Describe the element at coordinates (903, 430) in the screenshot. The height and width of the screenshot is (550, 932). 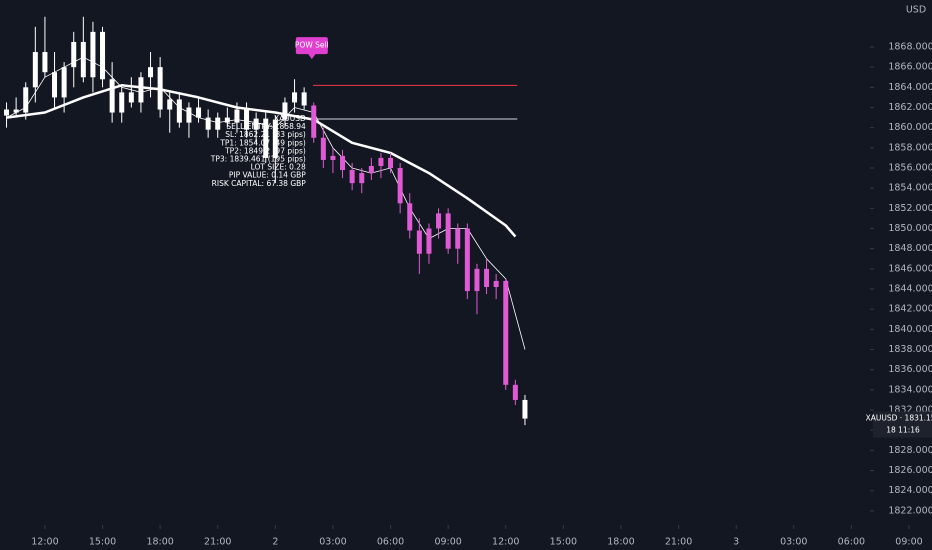
I see `countdown: 18 11:16` at that location.